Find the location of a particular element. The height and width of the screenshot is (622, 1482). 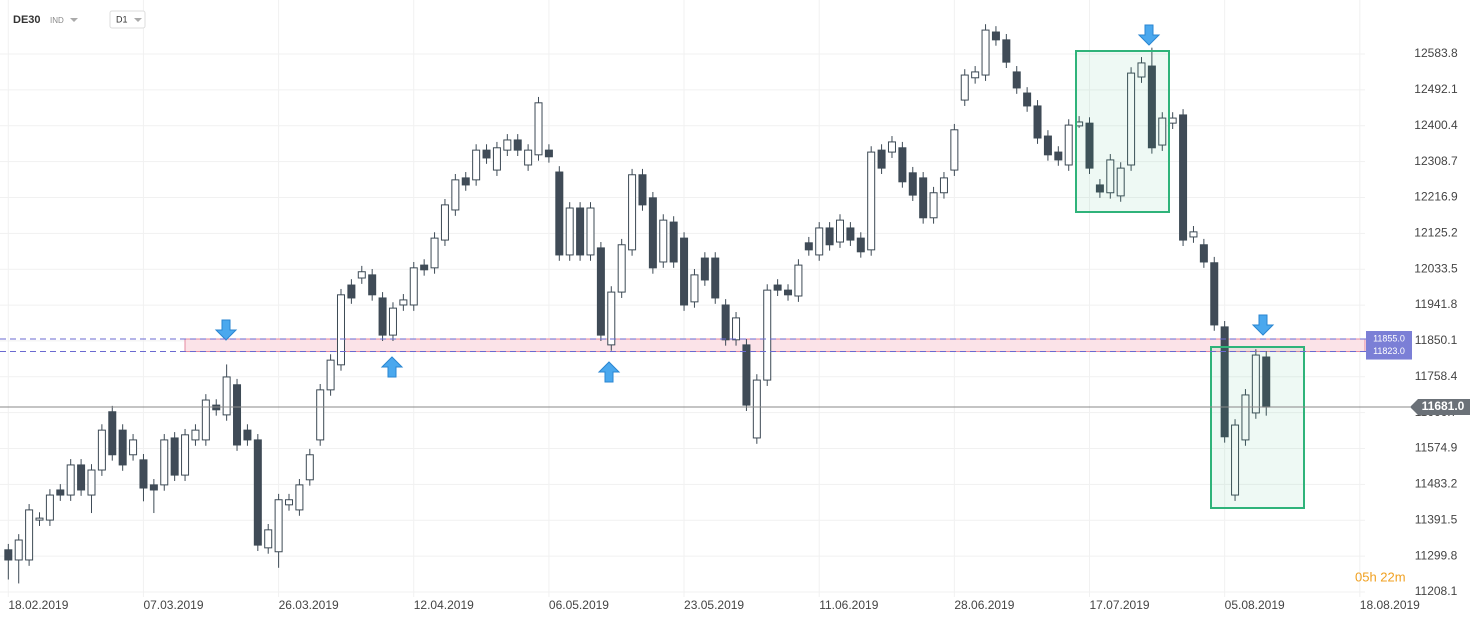

support-zone is located at coordinates (775, 345).